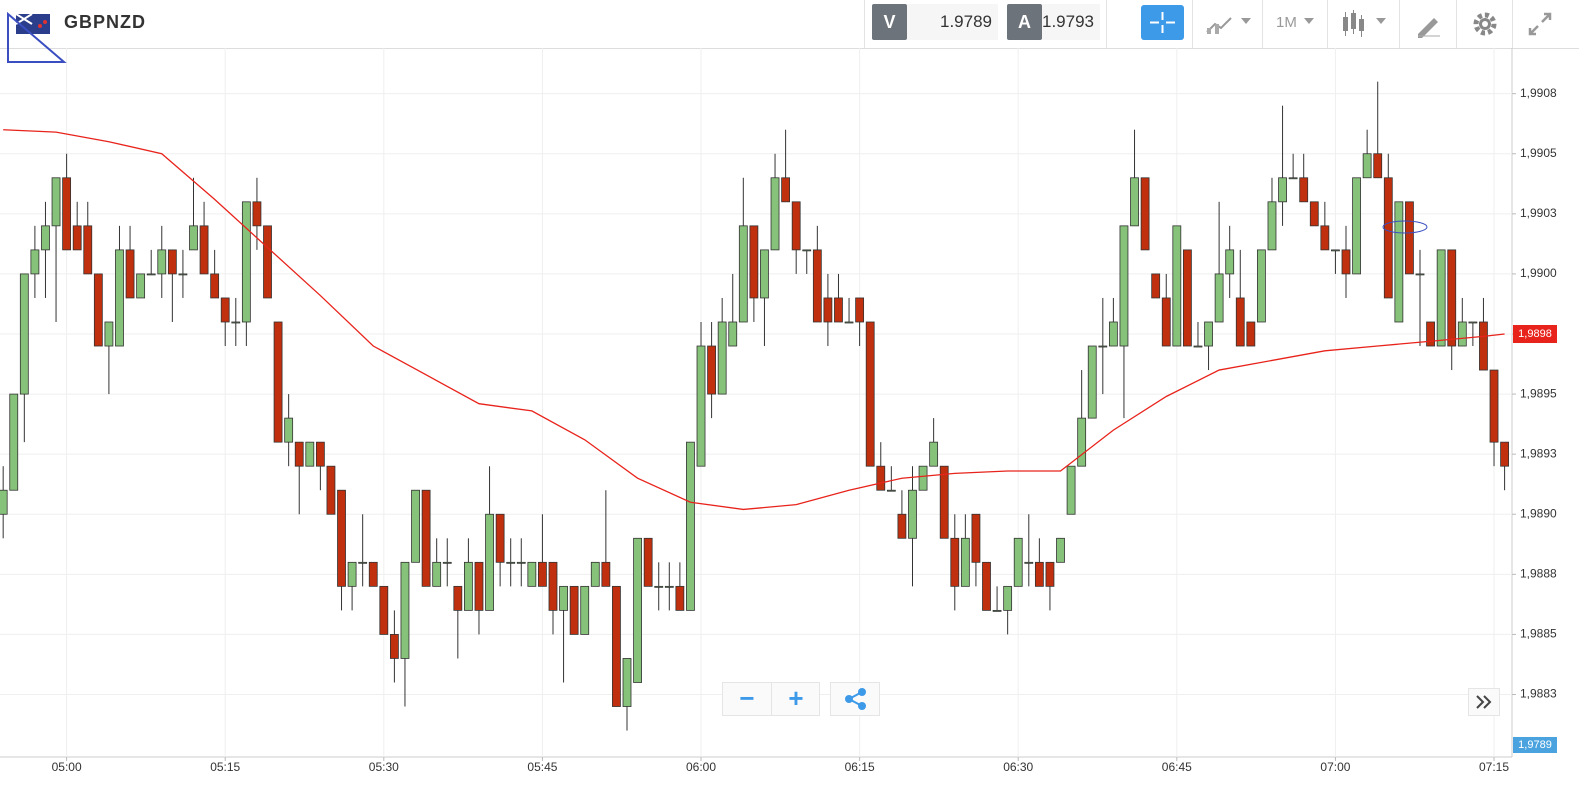  I want to click on y-tick-label: 1,9903, so click(1538, 213).